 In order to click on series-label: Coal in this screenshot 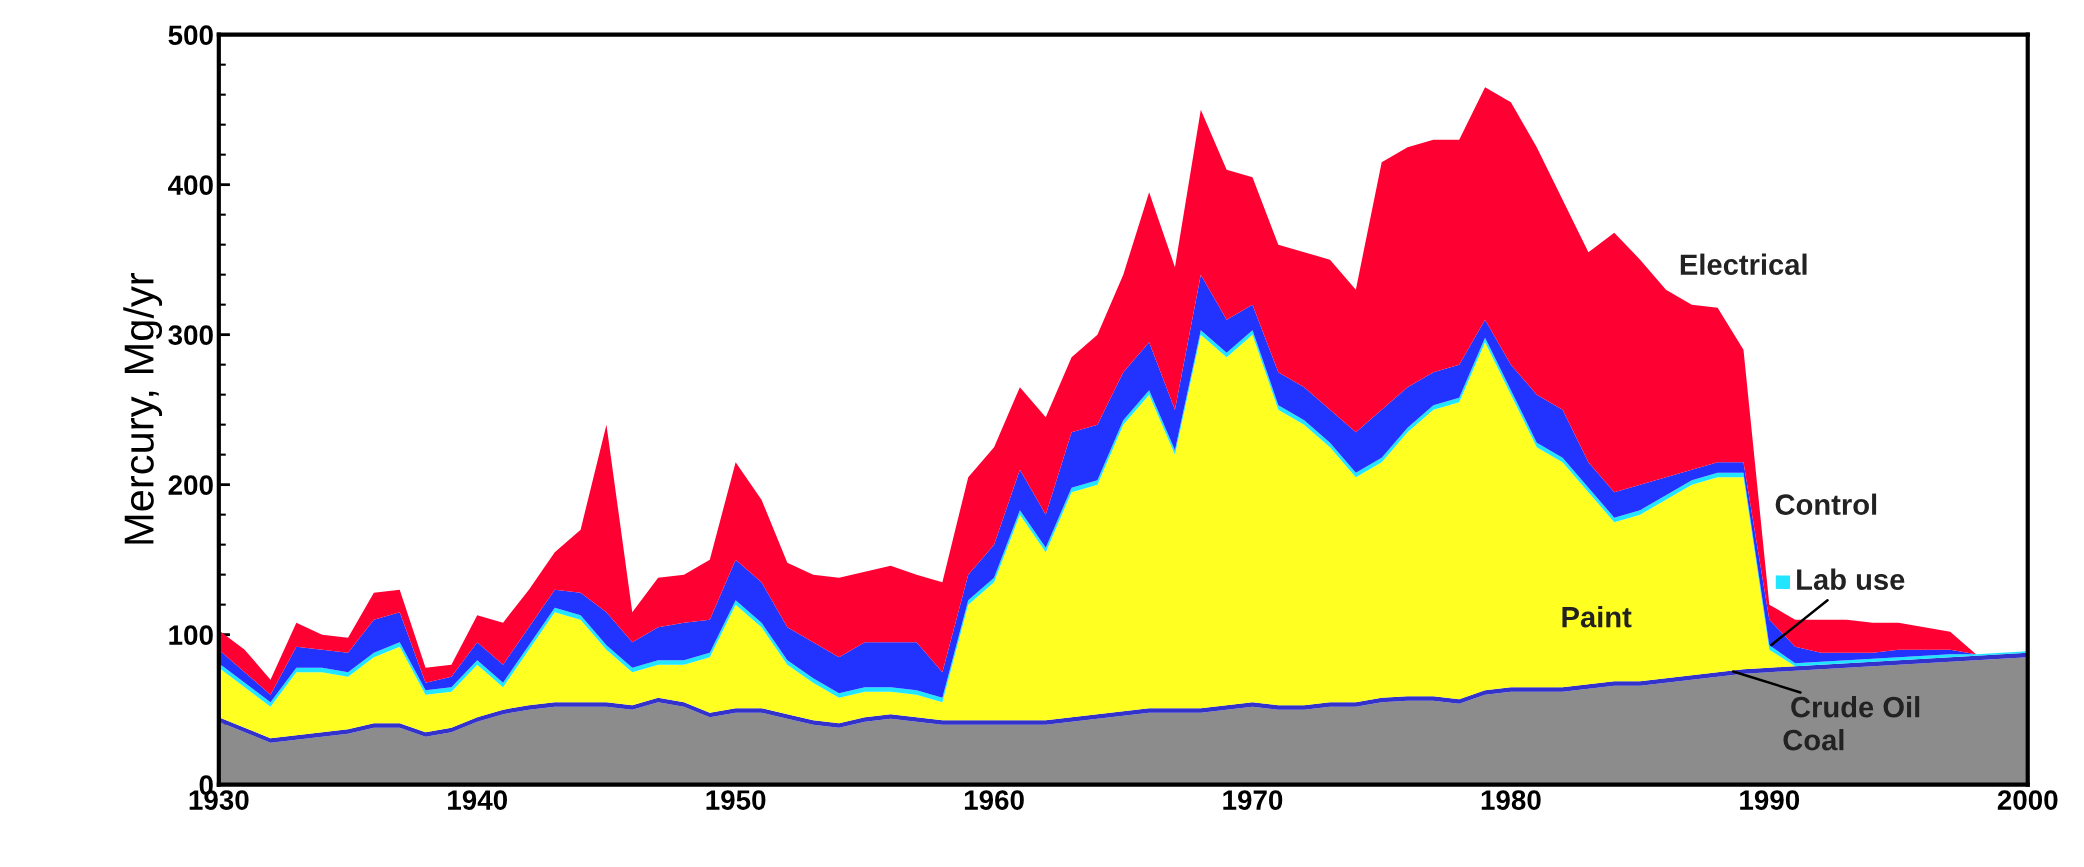, I will do `click(1813, 740)`.